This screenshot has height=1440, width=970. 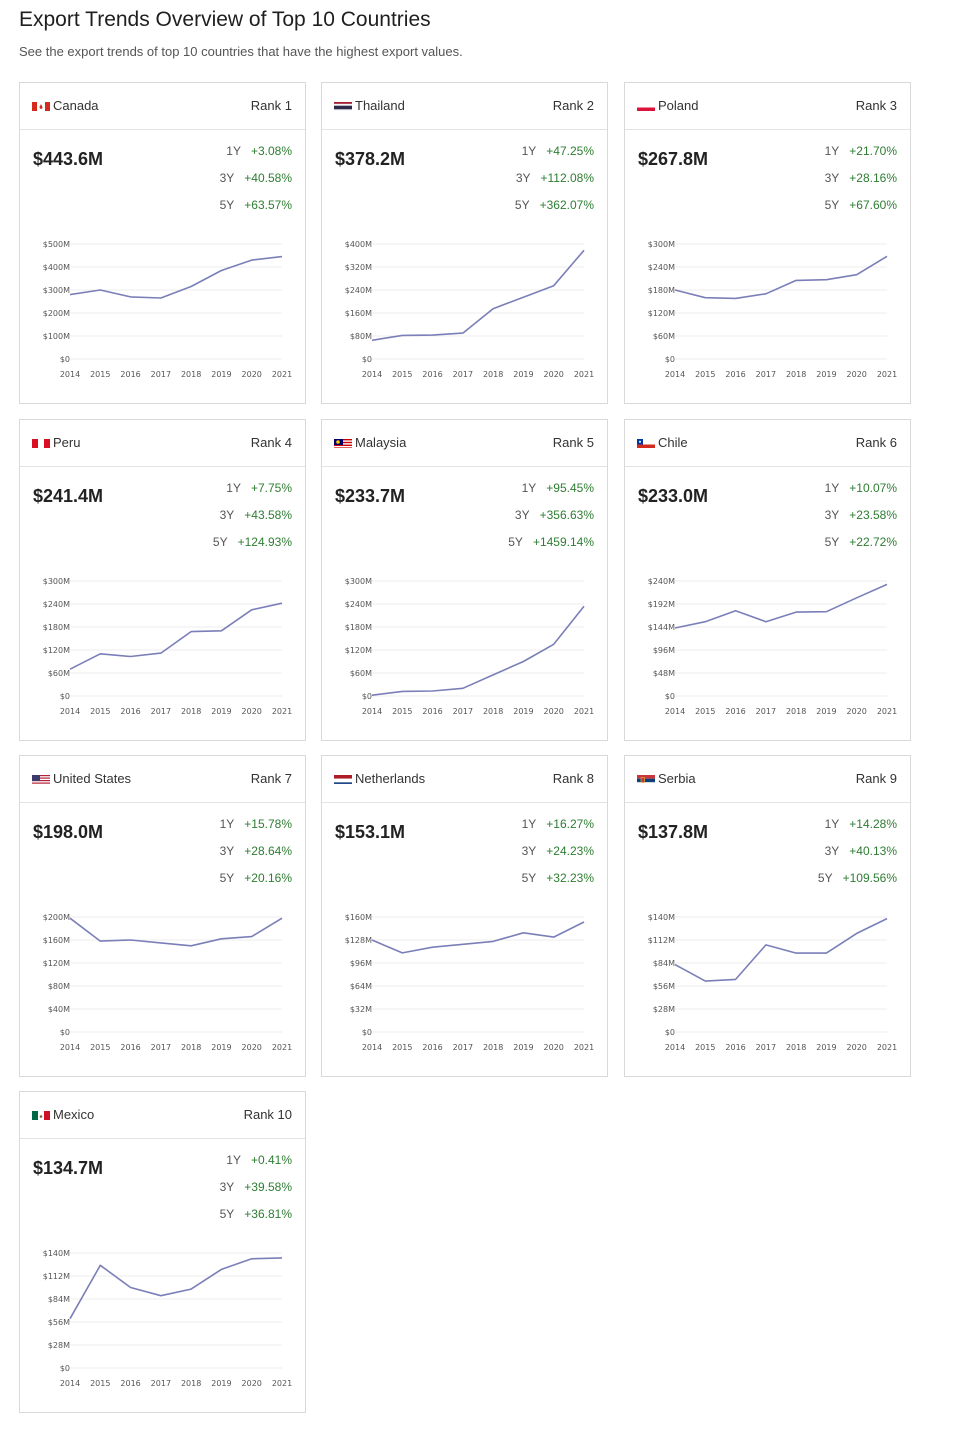 I want to click on growth-percent: +15.78%, so click(x=268, y=824).